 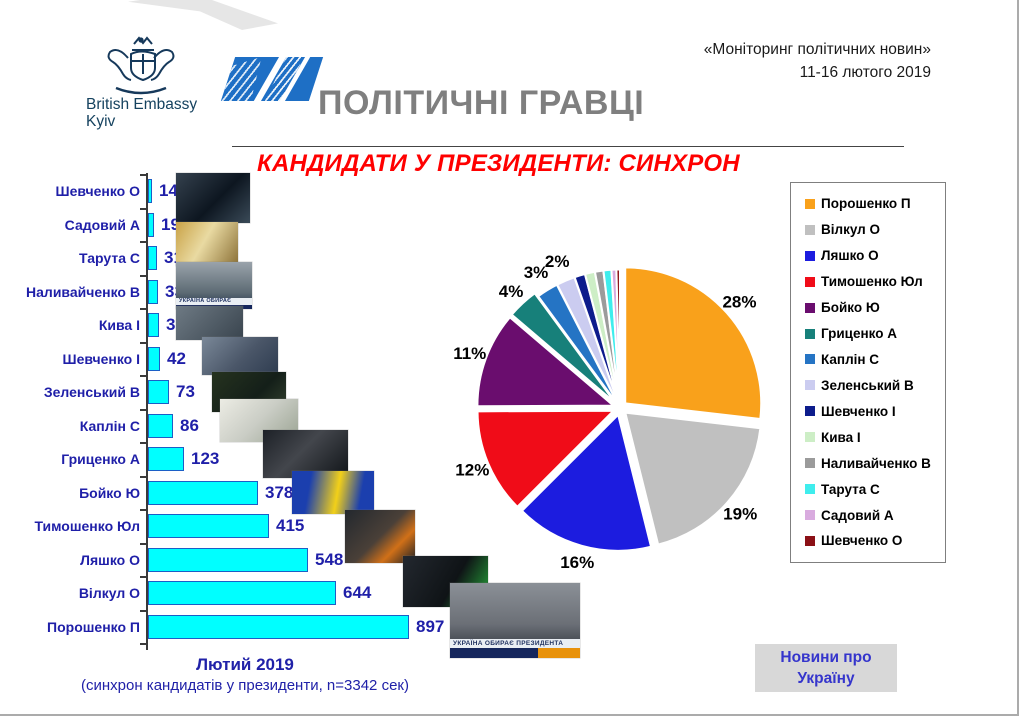 I want to click on pie-slice-Гриценко А, so click(x=563, y=347).